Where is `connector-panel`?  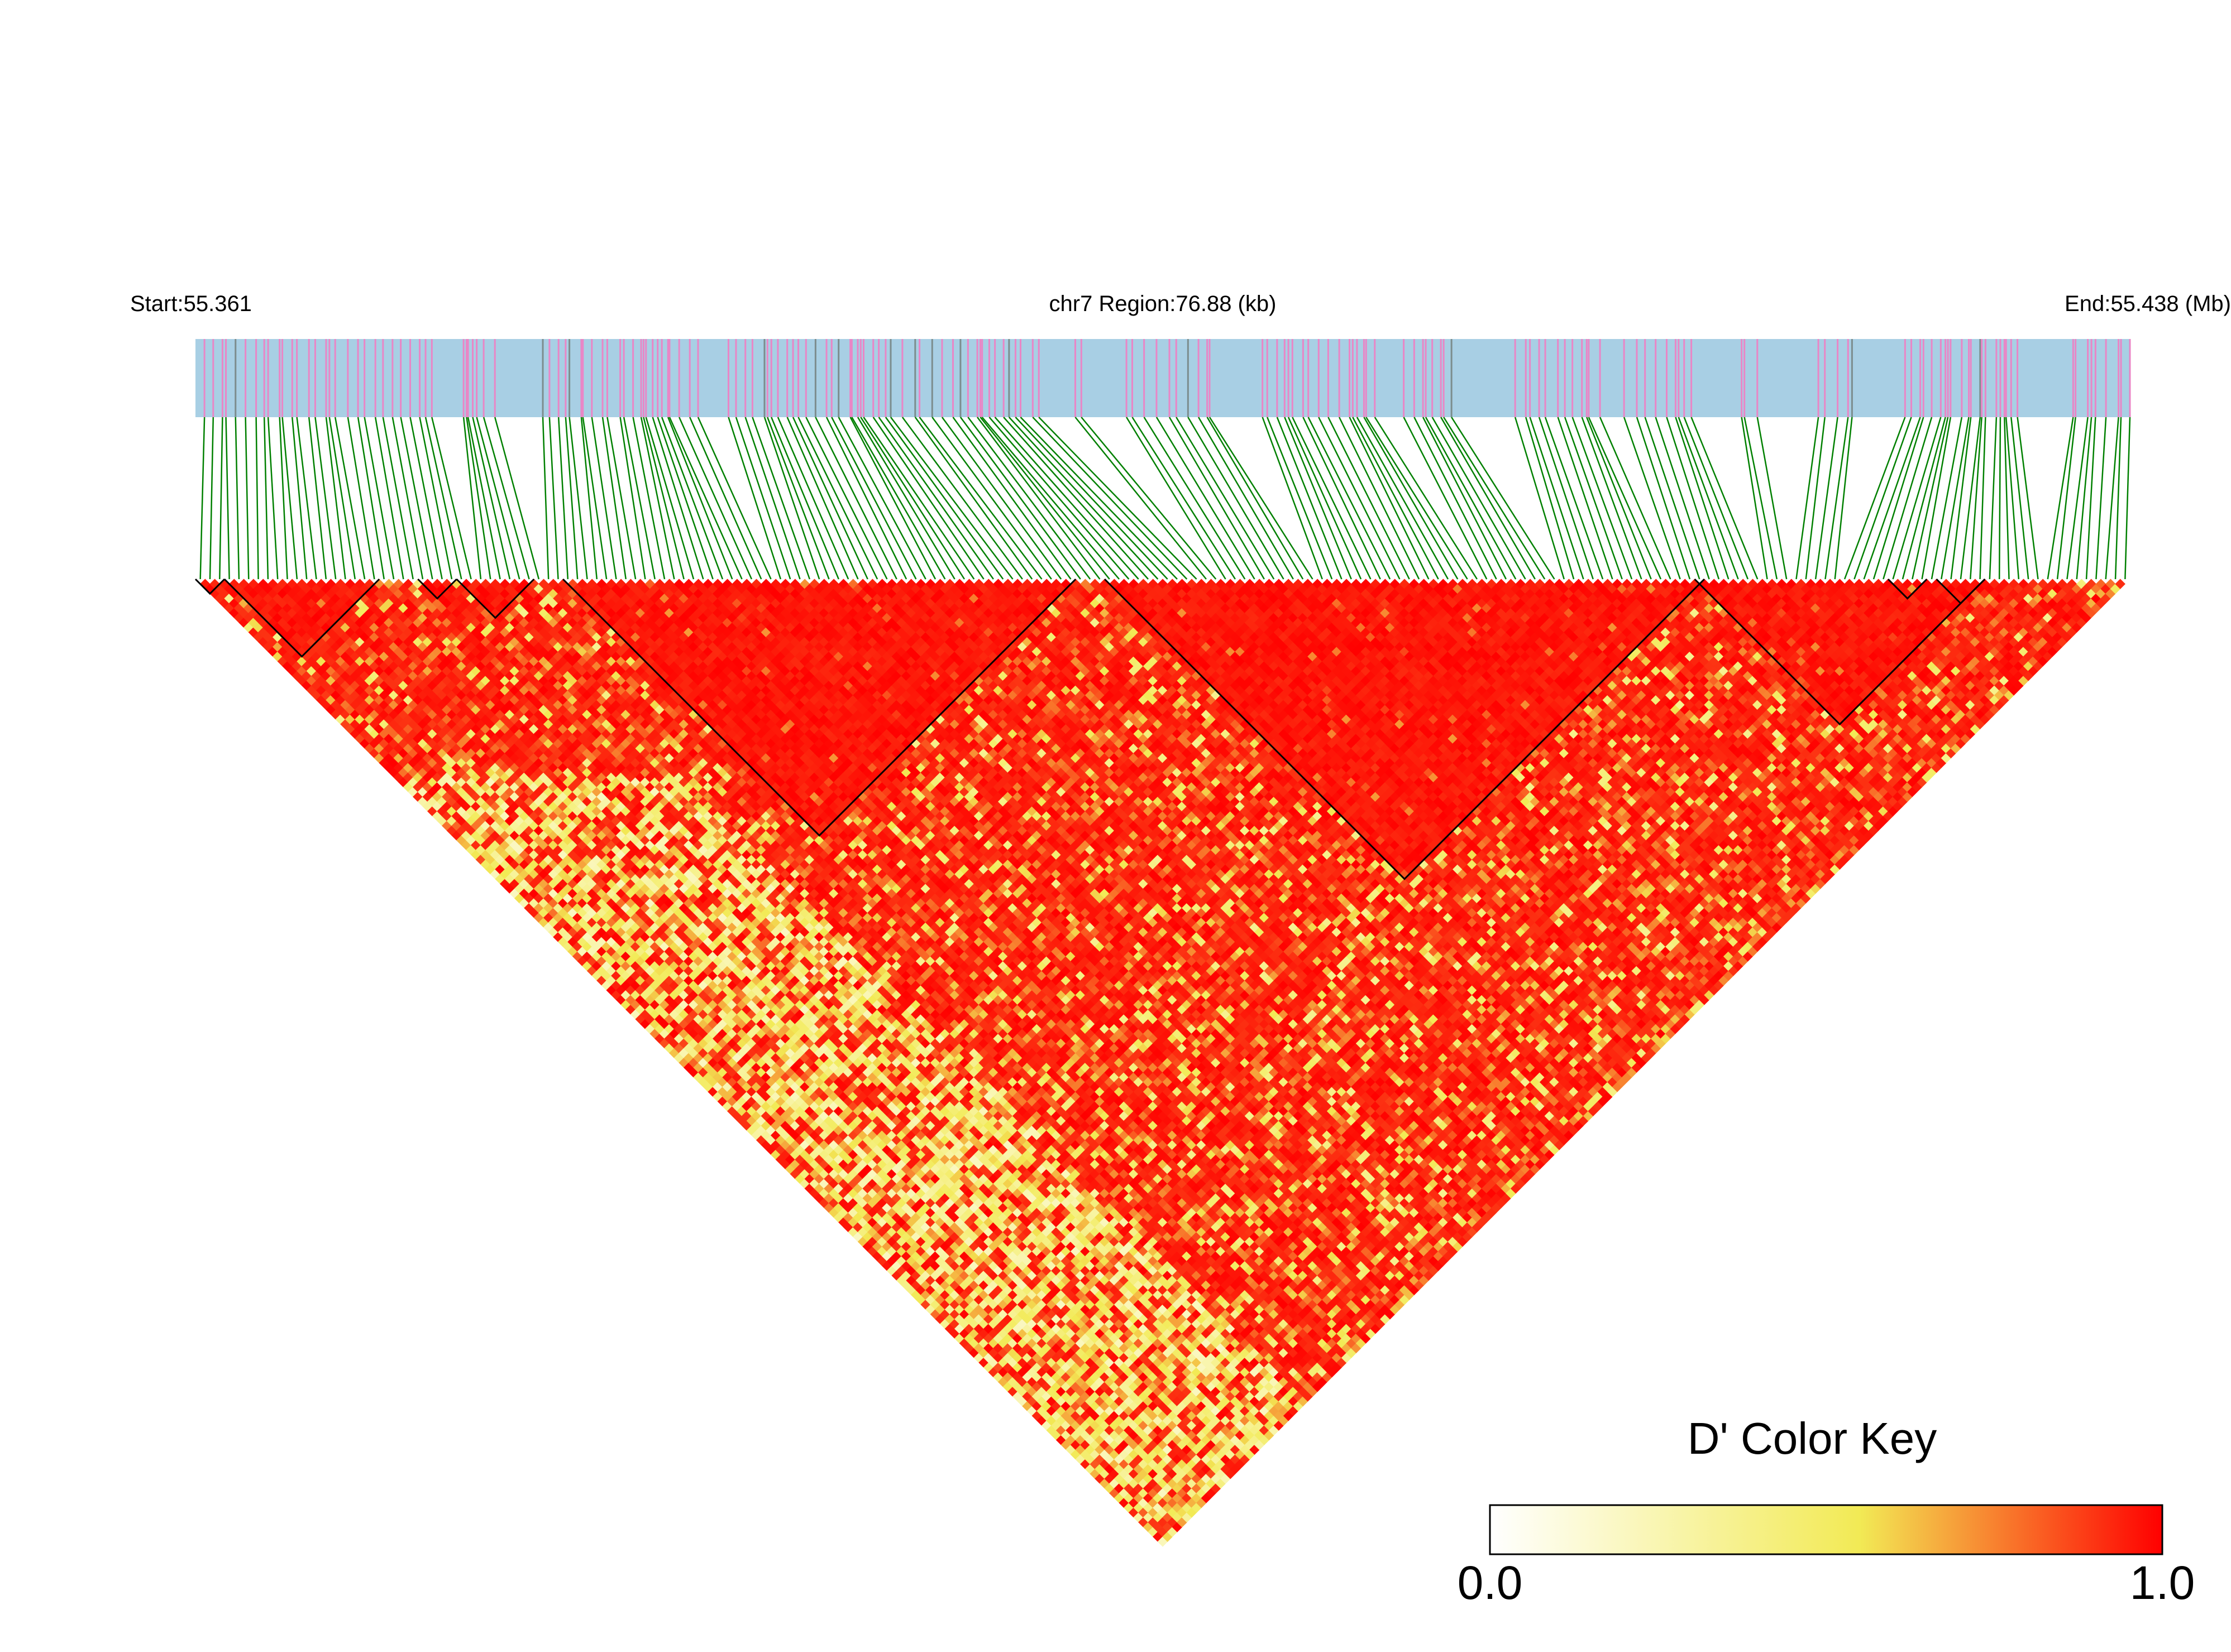
connector-panel is located at coordinates (1162, 498).